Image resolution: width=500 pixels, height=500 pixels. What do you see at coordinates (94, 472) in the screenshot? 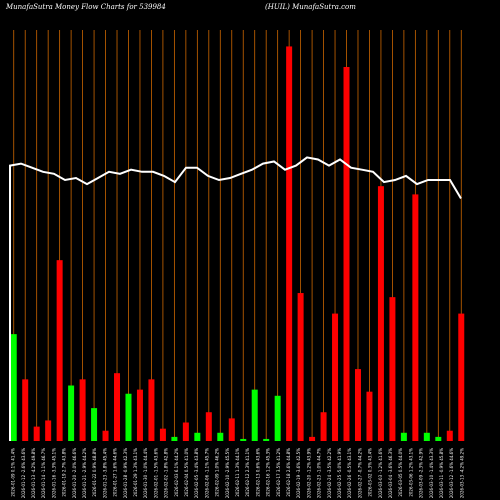
I see `x-tick-label: 2026-01-22 0.9% 48.8%` at bounding box center [94, 472].